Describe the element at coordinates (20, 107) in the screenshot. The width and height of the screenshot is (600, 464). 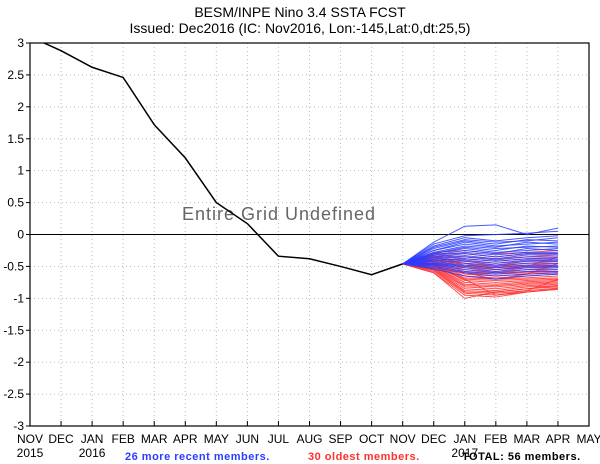
I see `y-tick-label: 2` at that location.